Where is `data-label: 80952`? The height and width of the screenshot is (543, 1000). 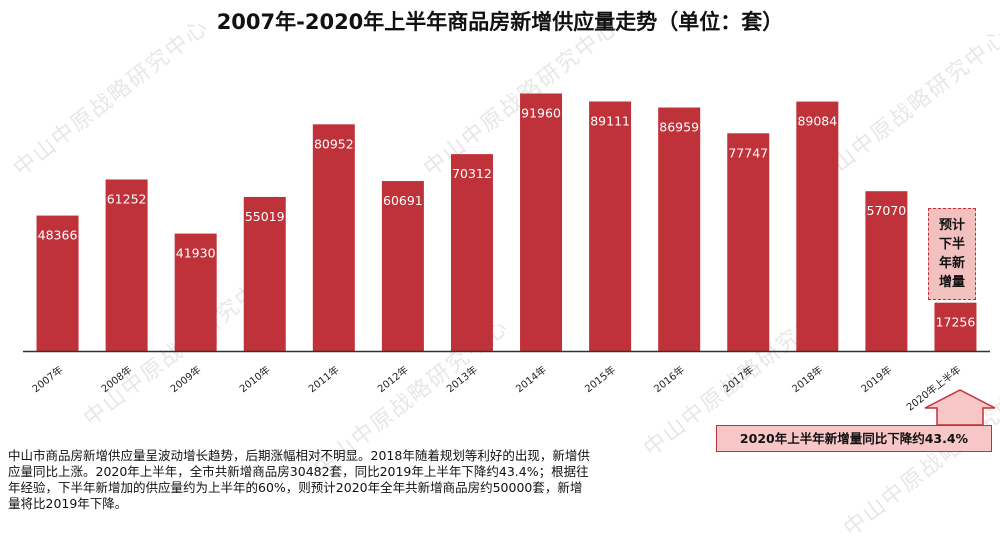
data-label: 80952 is located at coordinates (334, 143).